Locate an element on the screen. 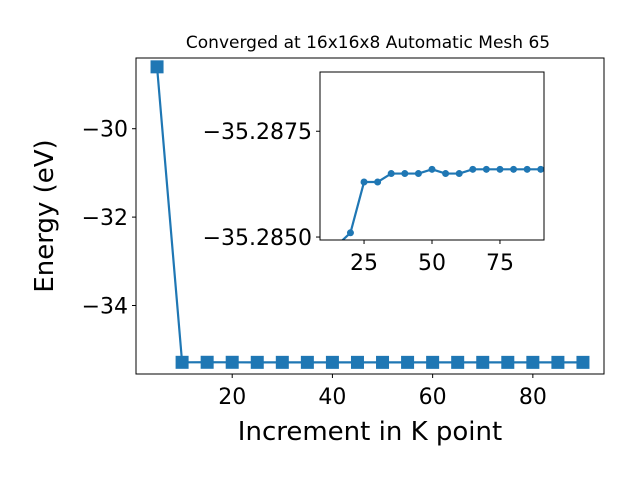 The width and height of the screenshot is (640, 480). inset-y-tick-label: −35.2875 is located at coordinates (257, 132).